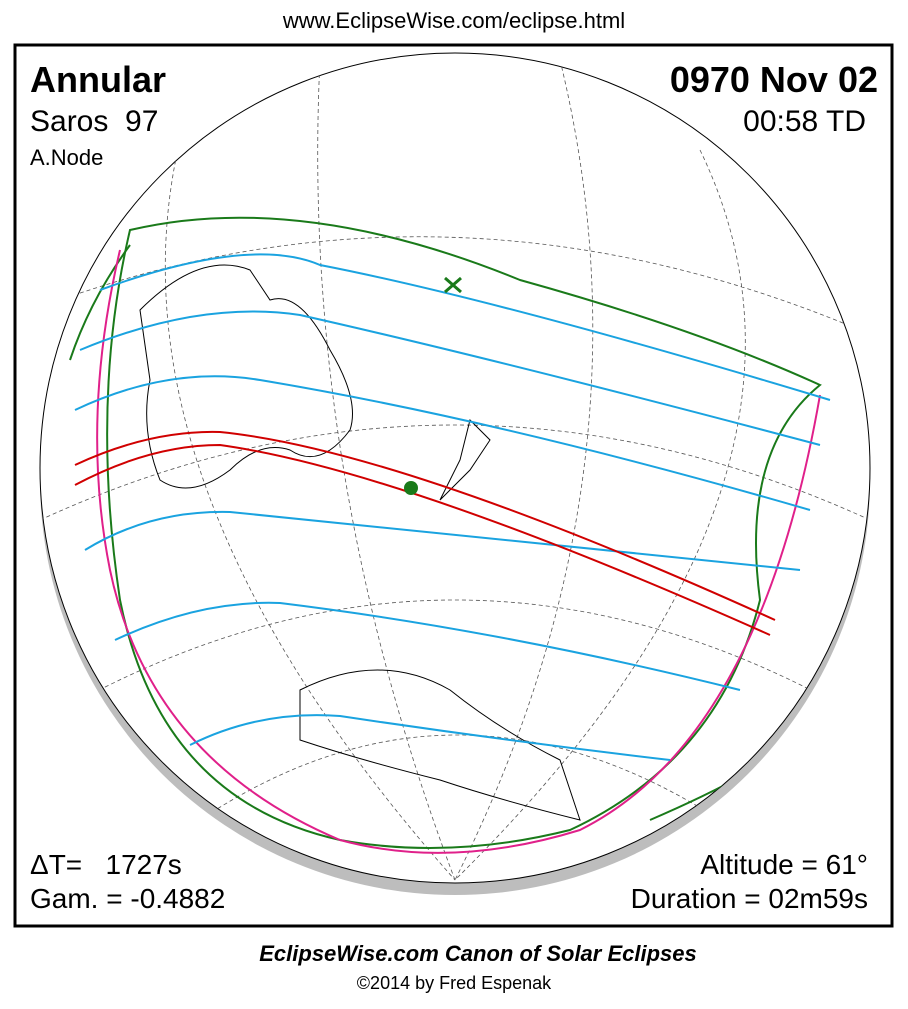  What do you see at coordinates (478, 953) in the screenshot?
I see `footer-title: EclipseWise.com Canon of Solar Eclipses` at bounding box center [478, 953].